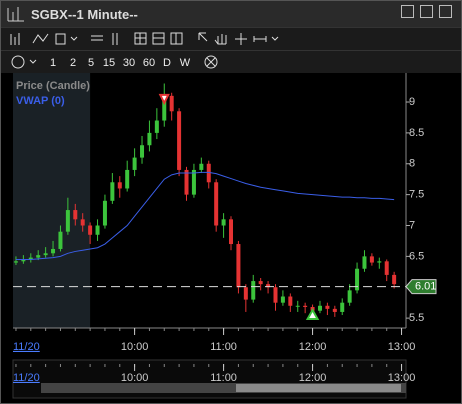 The image size is (462, 404). Describe the element at coordinates (129, 63) in the screenshot. I see `period-button: 30` at that location.